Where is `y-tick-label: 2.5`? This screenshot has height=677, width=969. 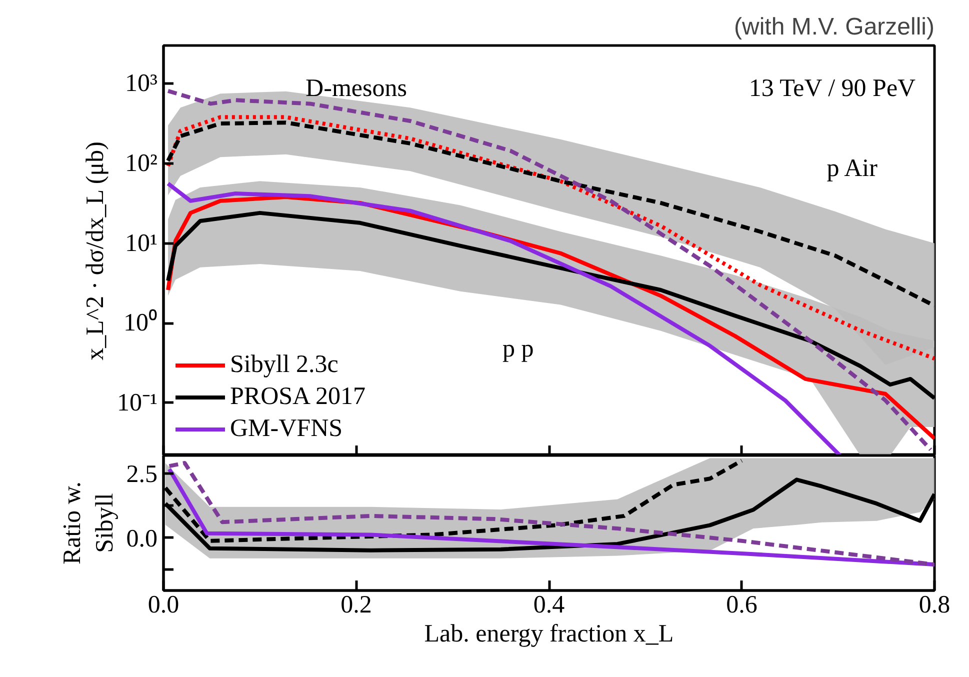 y-tick-label: 2.5 is located at coordinates (142, 474).